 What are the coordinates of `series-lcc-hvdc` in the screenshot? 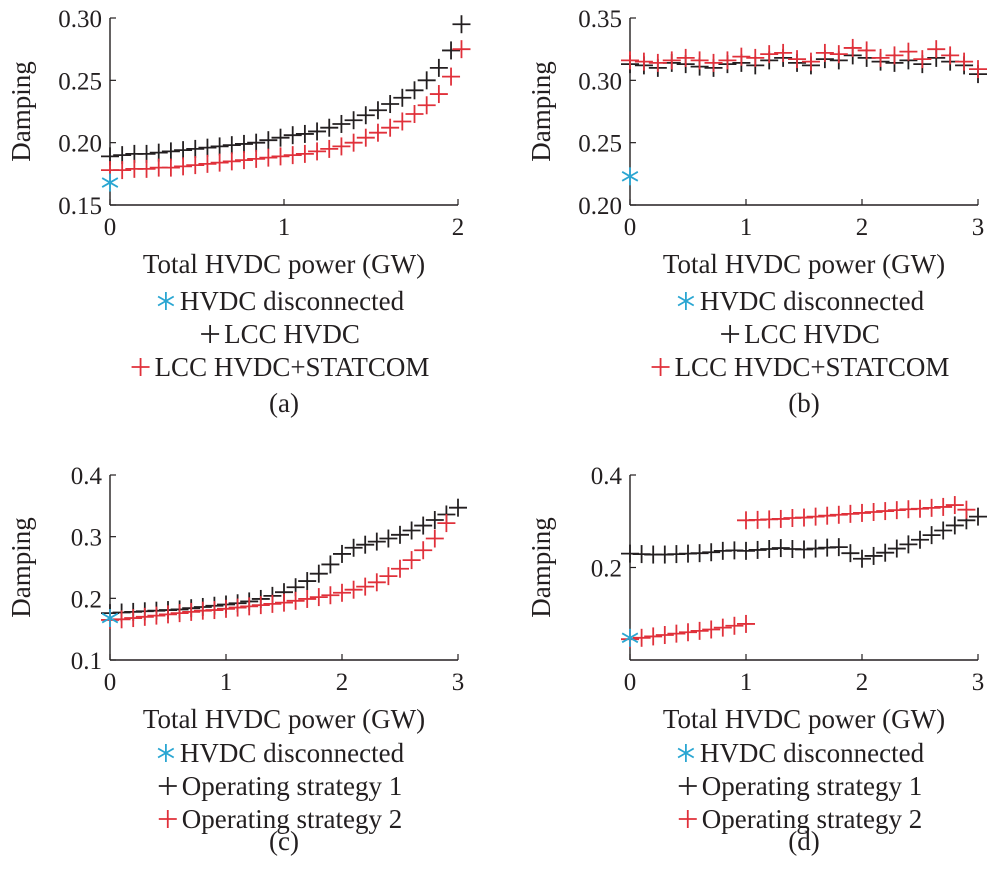 It's located at (804, 65).